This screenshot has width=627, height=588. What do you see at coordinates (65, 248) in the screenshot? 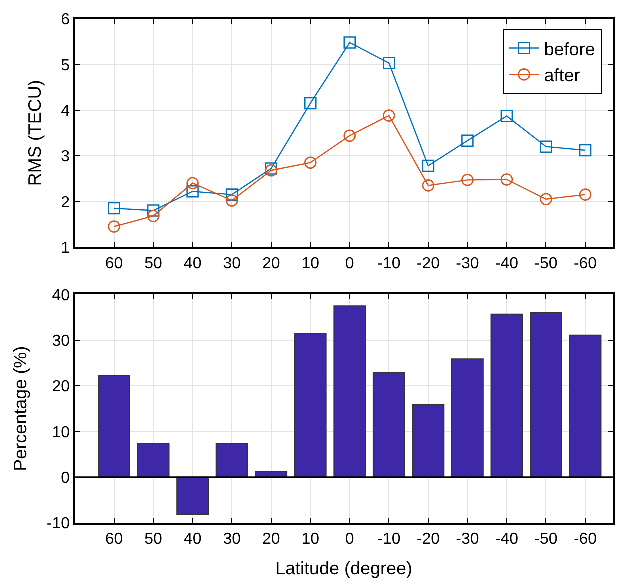
I see `y-tick-label: 1` at bounding box center [65, 248].